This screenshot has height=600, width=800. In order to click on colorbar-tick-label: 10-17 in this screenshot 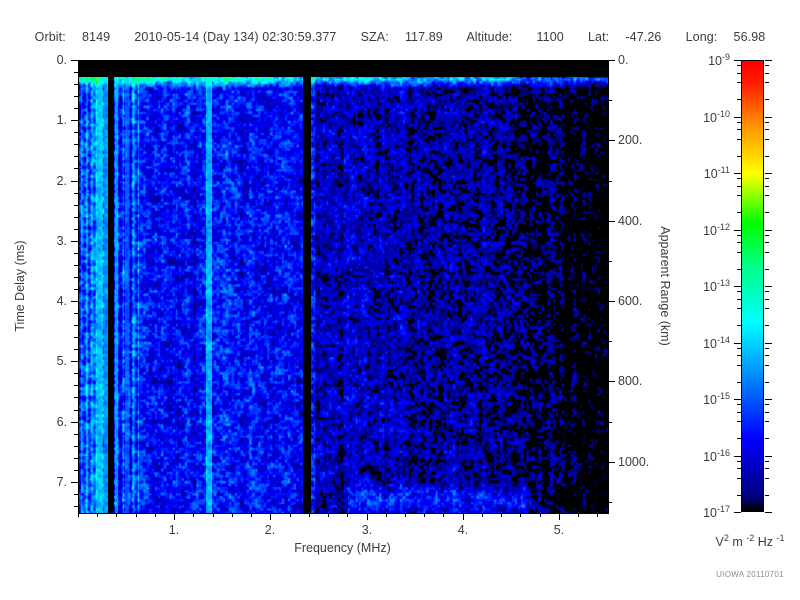, I will do `click(716, 512)`.